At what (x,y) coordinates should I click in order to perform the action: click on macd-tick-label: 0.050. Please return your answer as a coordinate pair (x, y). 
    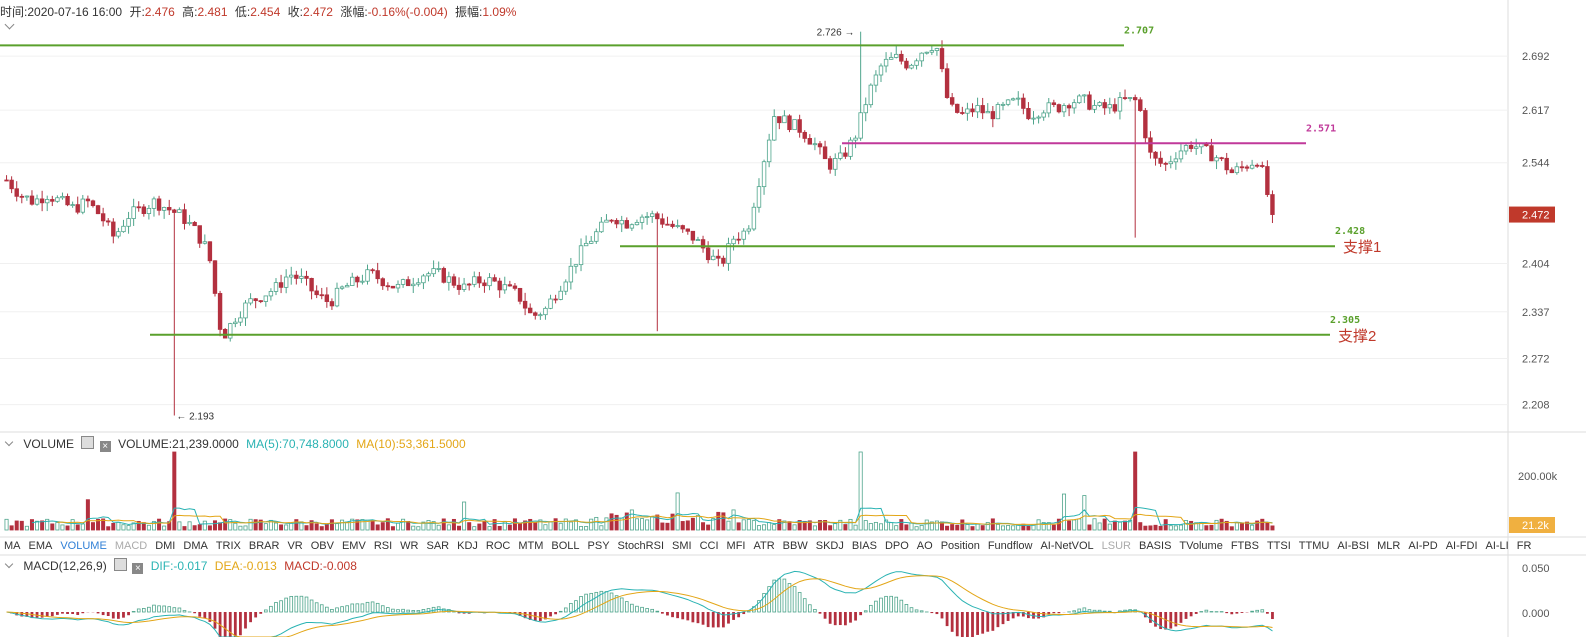
    Looking at the image, I should click on (1536, 569).